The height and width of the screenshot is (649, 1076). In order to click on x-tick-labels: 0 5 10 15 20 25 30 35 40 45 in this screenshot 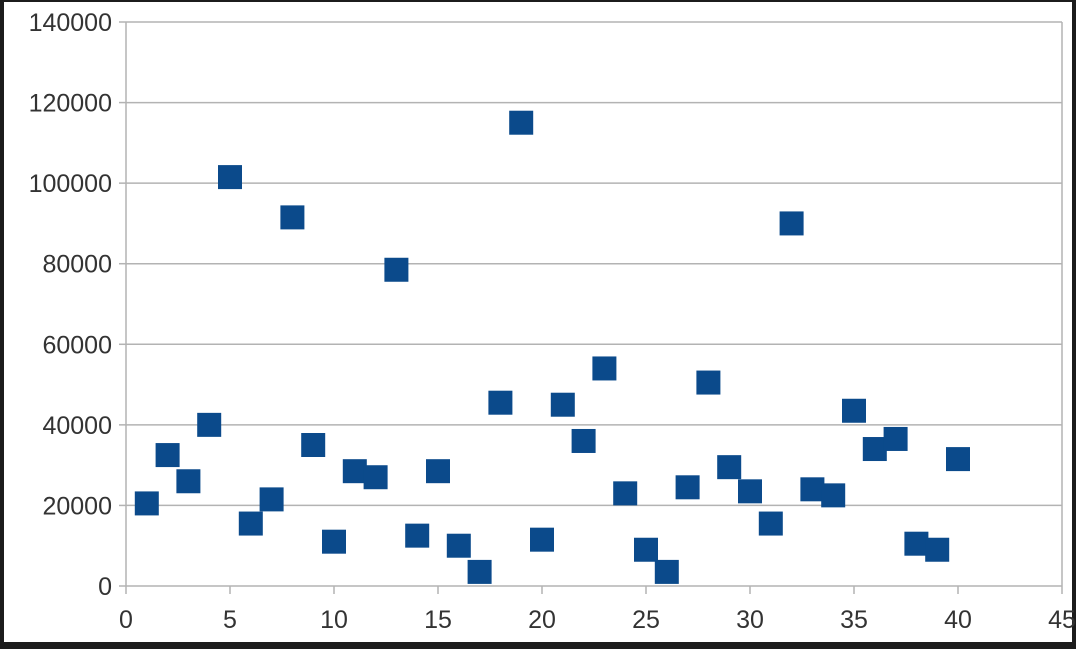, I will do `click(597, 620)`.